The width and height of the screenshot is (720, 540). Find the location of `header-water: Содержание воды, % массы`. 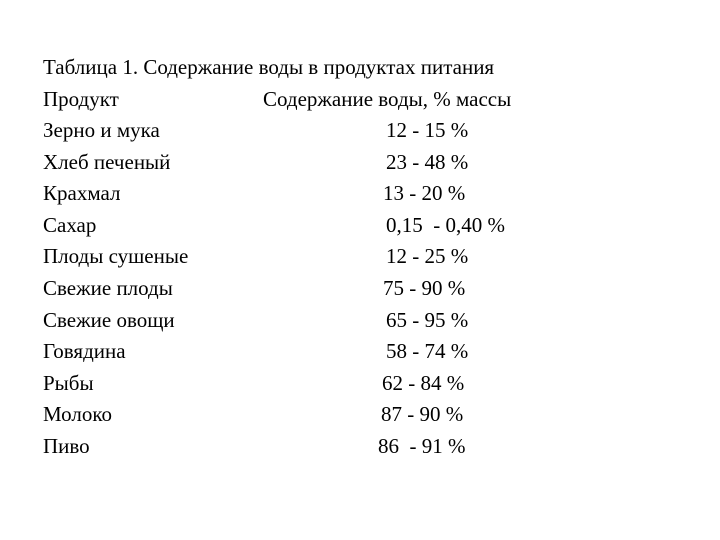

header-water: Содержание воды, % массы is located at coordinates (387, 99).